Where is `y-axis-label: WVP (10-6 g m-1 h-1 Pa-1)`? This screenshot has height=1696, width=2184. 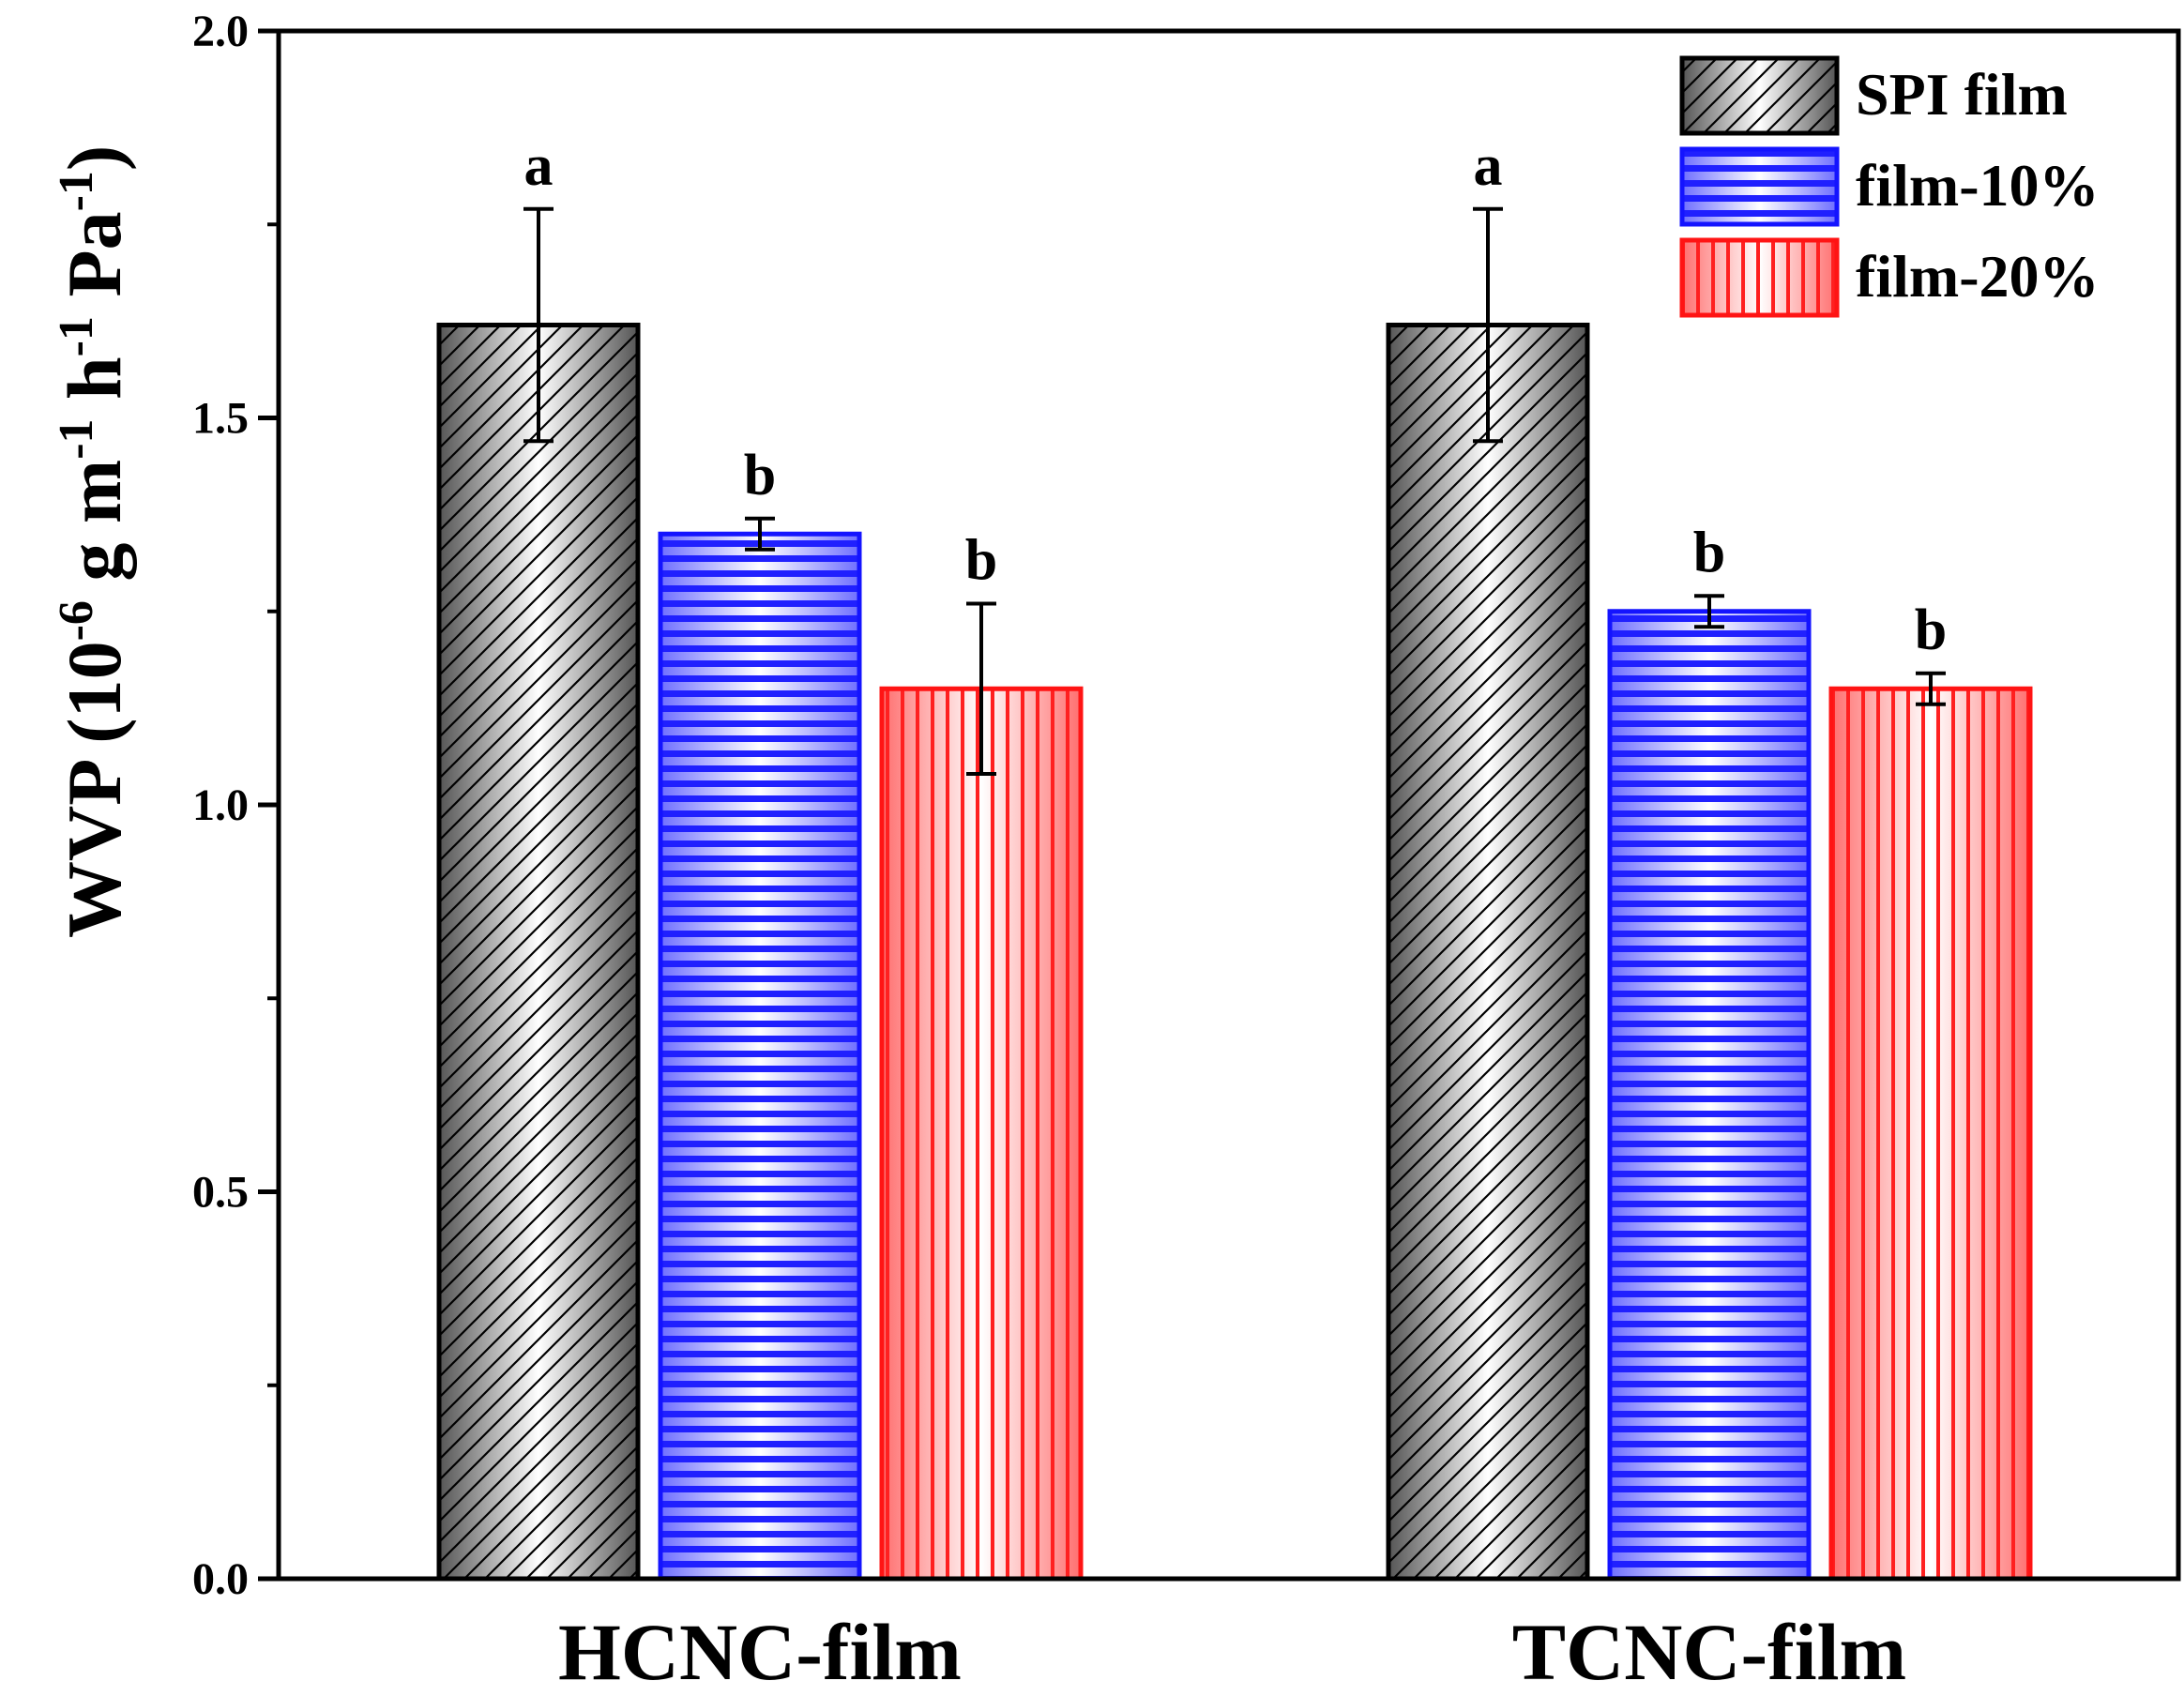 y-axis-label: WVP (10-6 g m-1 h-1 Pa-1) is located at coordinates (93, 542).